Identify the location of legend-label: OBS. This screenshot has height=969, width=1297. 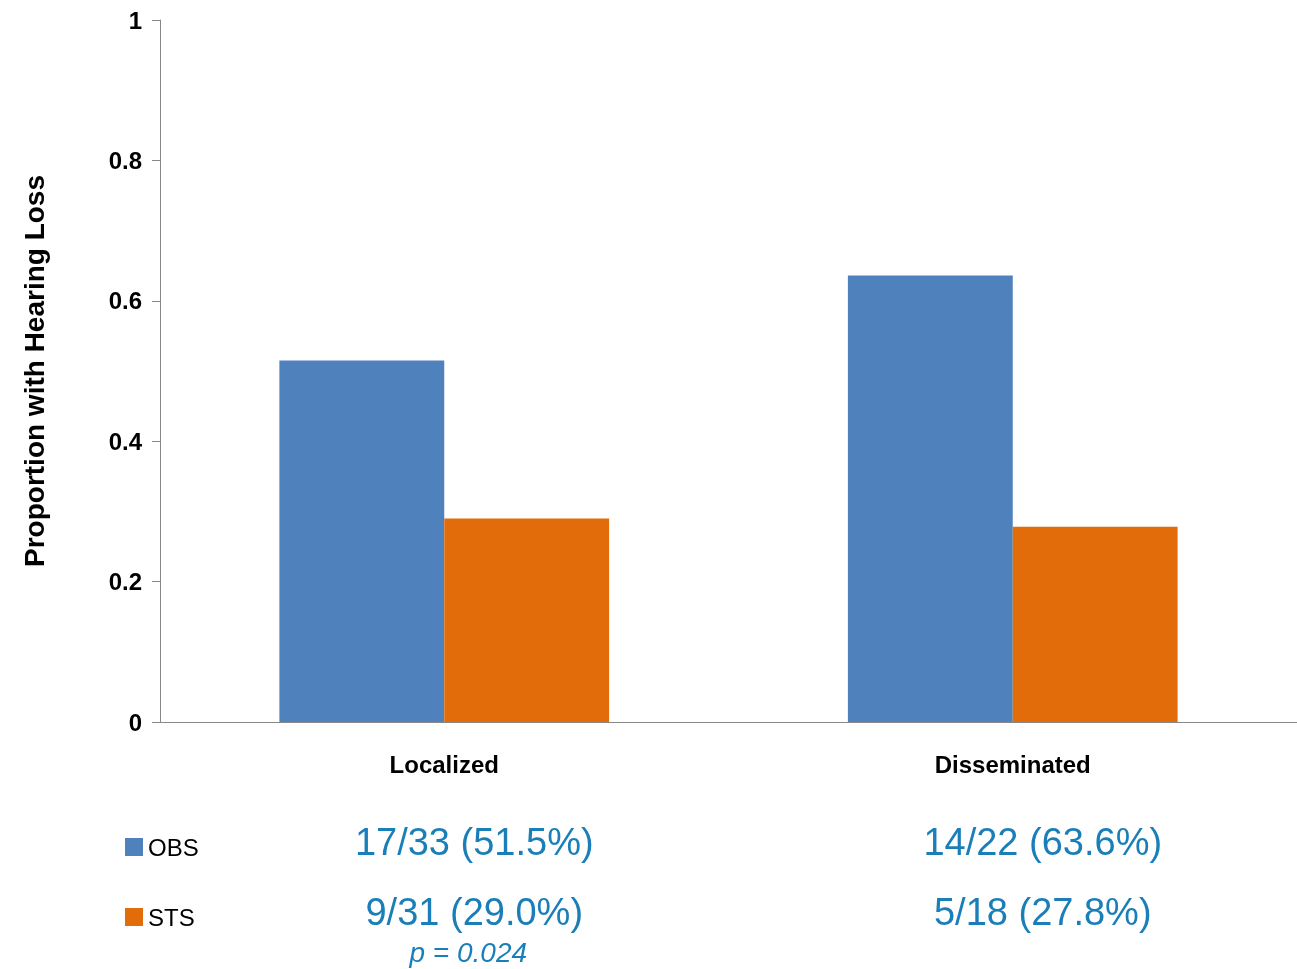
(173, 847).